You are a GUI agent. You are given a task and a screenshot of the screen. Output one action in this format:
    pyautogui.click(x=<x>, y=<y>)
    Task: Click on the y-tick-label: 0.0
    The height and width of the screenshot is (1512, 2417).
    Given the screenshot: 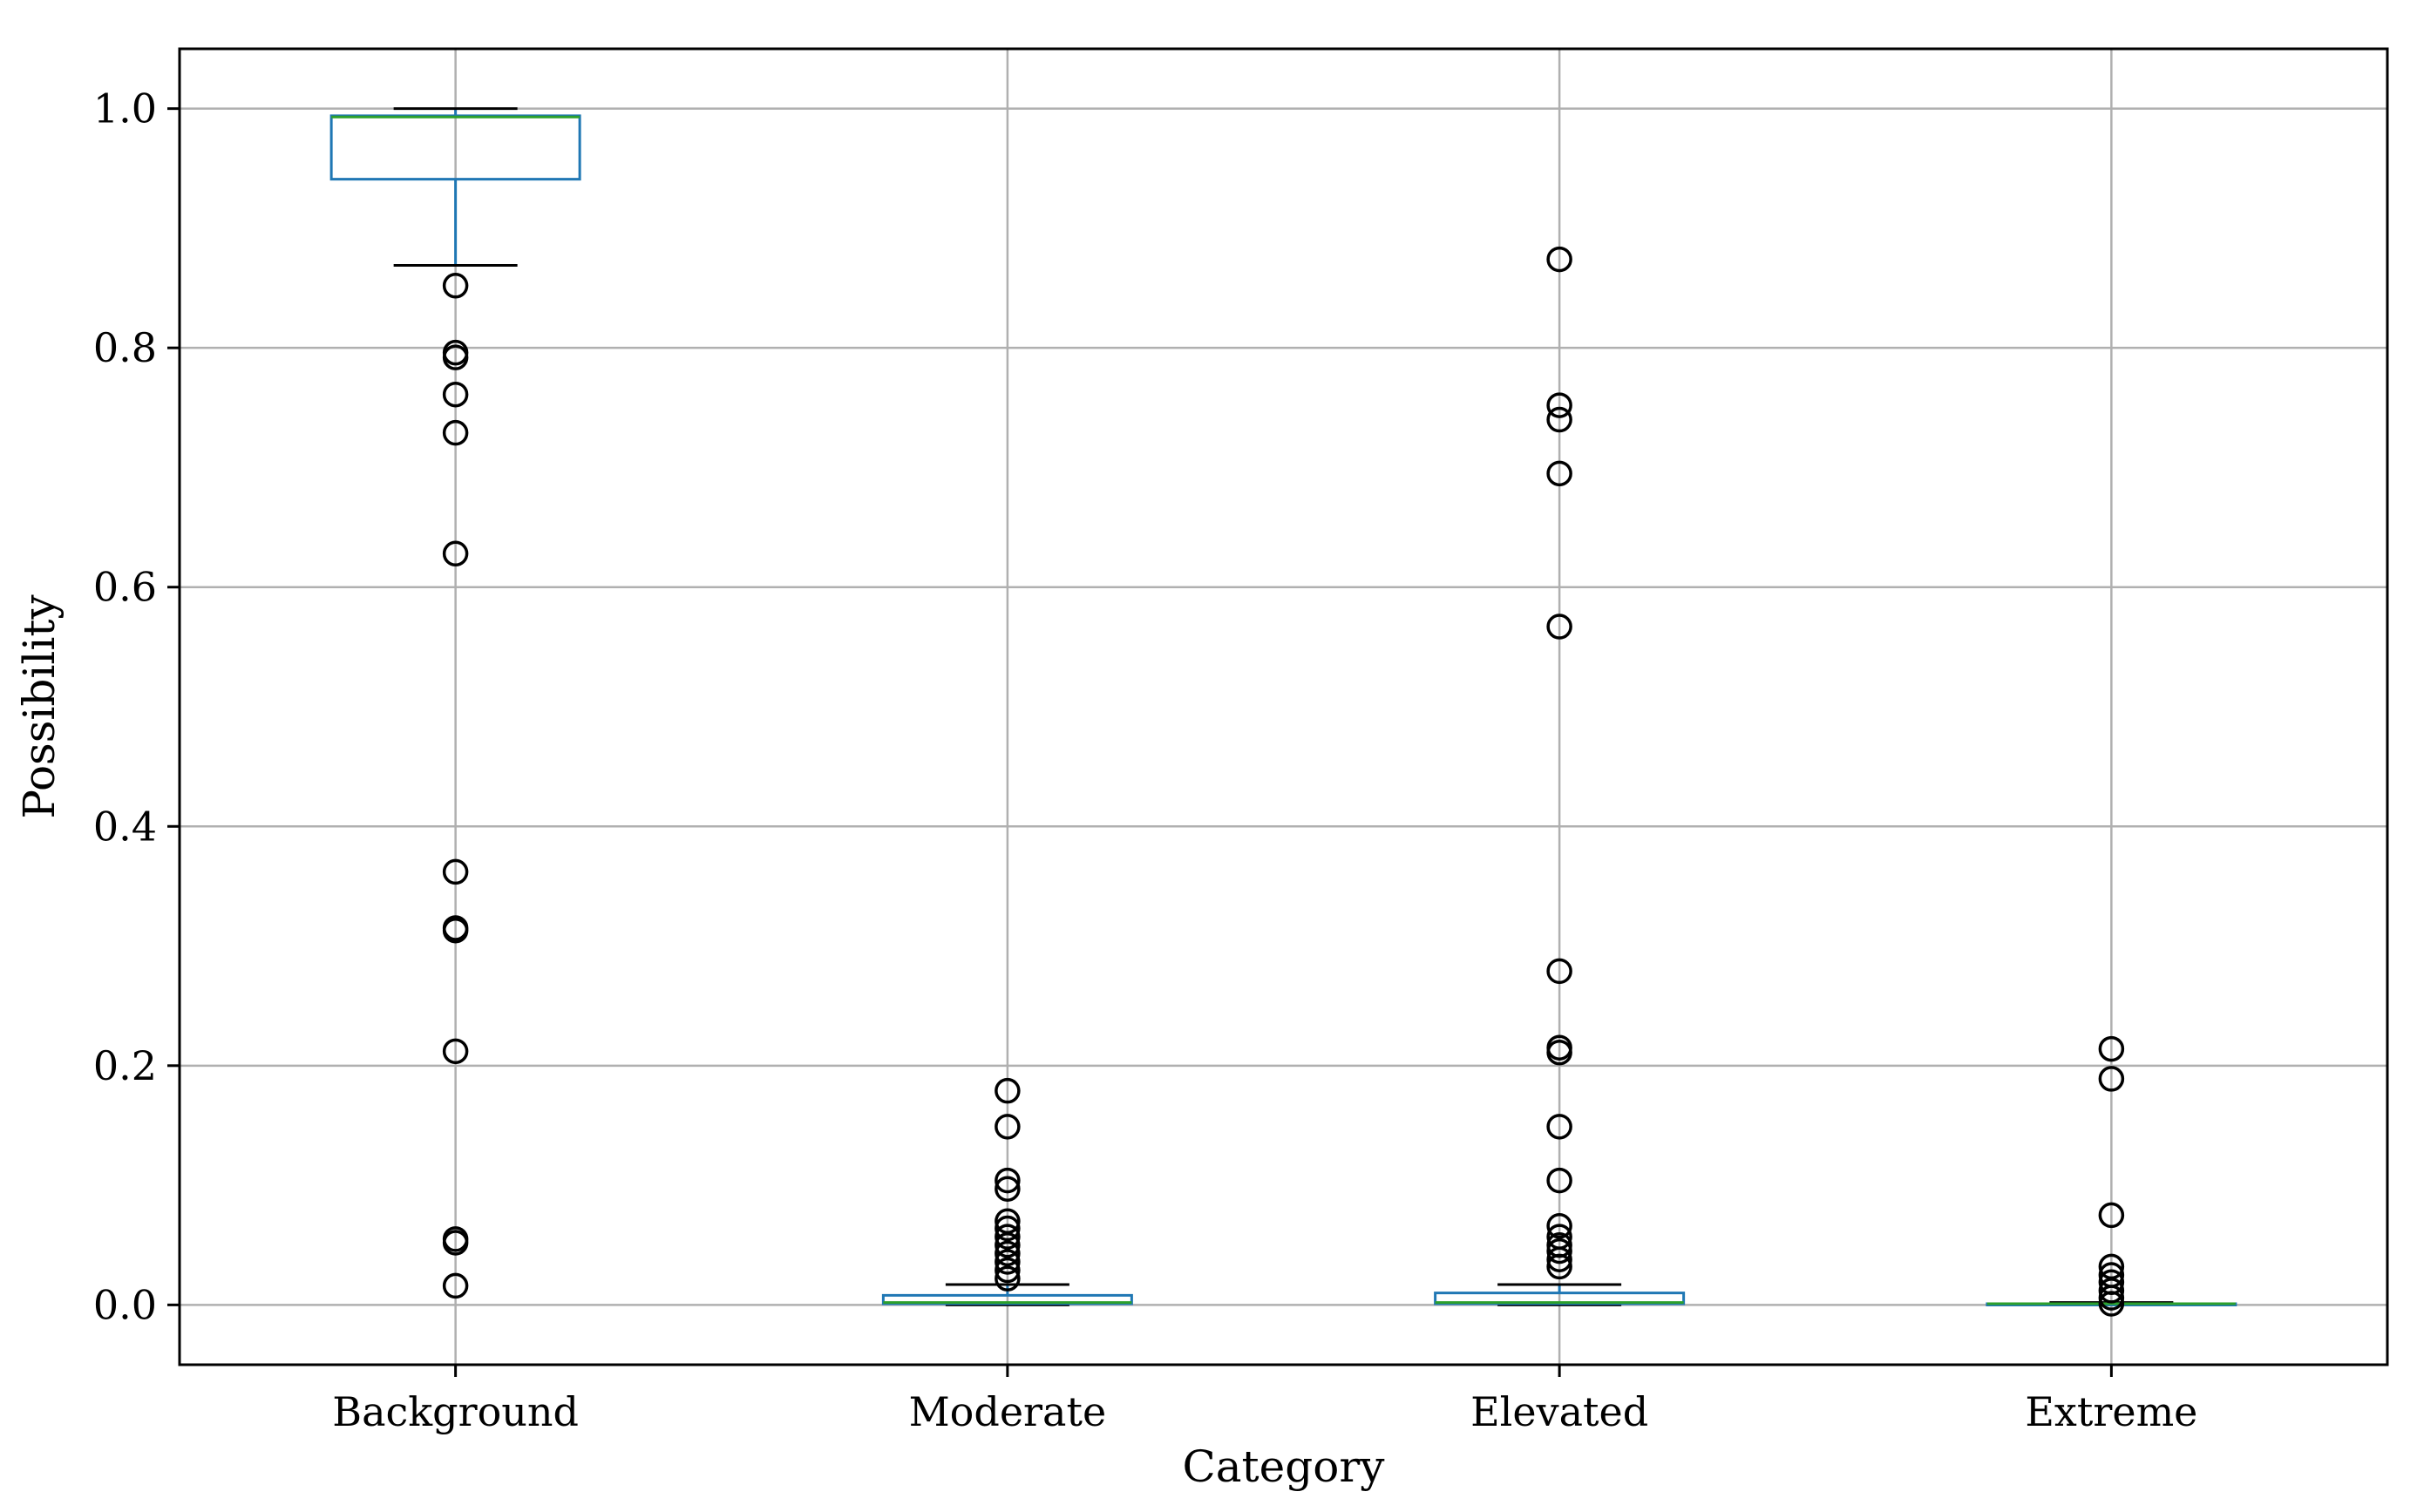 What is the action you would take?
    pyautogui.click(x=125, y=1304)
    